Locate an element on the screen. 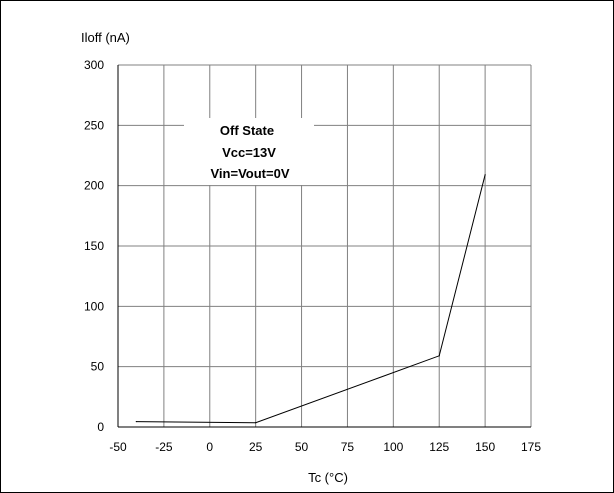 This screenshot has height=493, width=614. y-tick-label: 200 is located at coordinates (94, 186).